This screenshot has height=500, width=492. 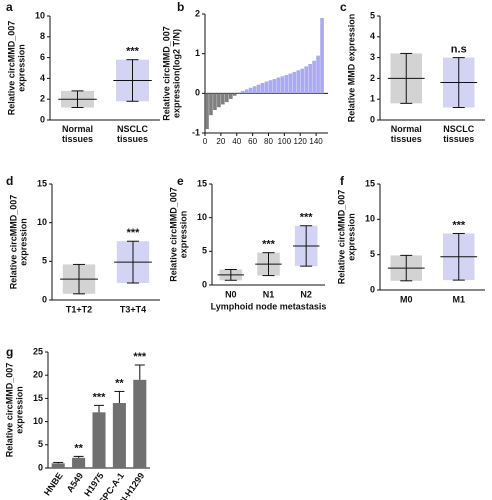 What do you see at coordinates (342, 181) in the screenshot?
I see `panel-letter: f` at bounding box center [342, 181].